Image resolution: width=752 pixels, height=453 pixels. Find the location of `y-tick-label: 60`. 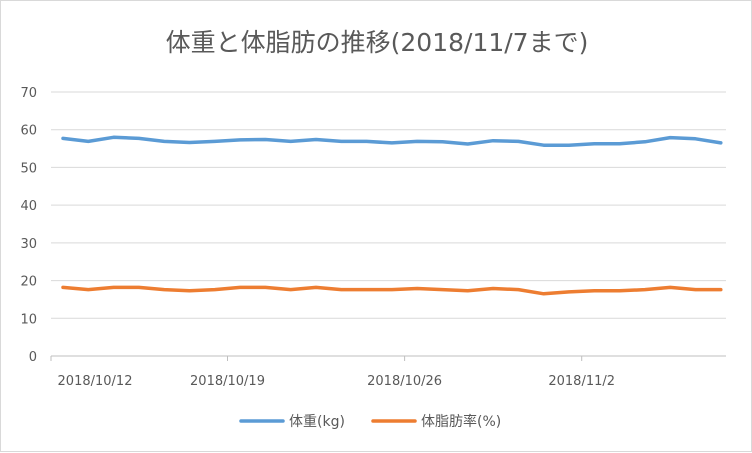

y-tick-label: 60 is located at coordinates (28, 131).